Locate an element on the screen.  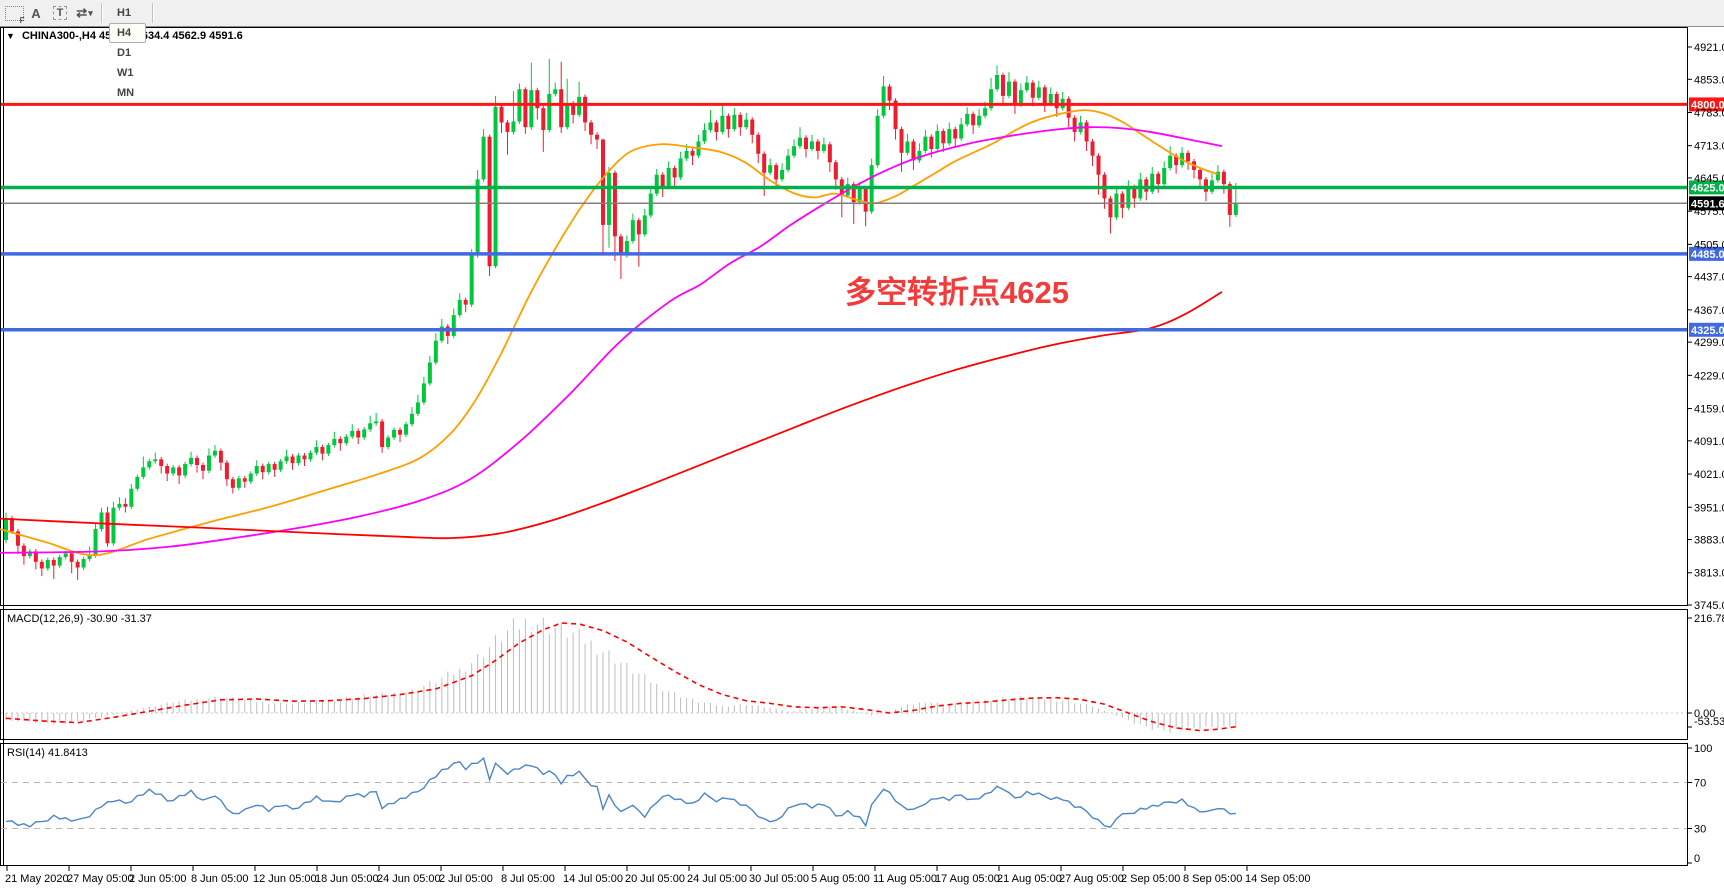
rsi-tick-label: 30 is located at coordinates (1700, 830).